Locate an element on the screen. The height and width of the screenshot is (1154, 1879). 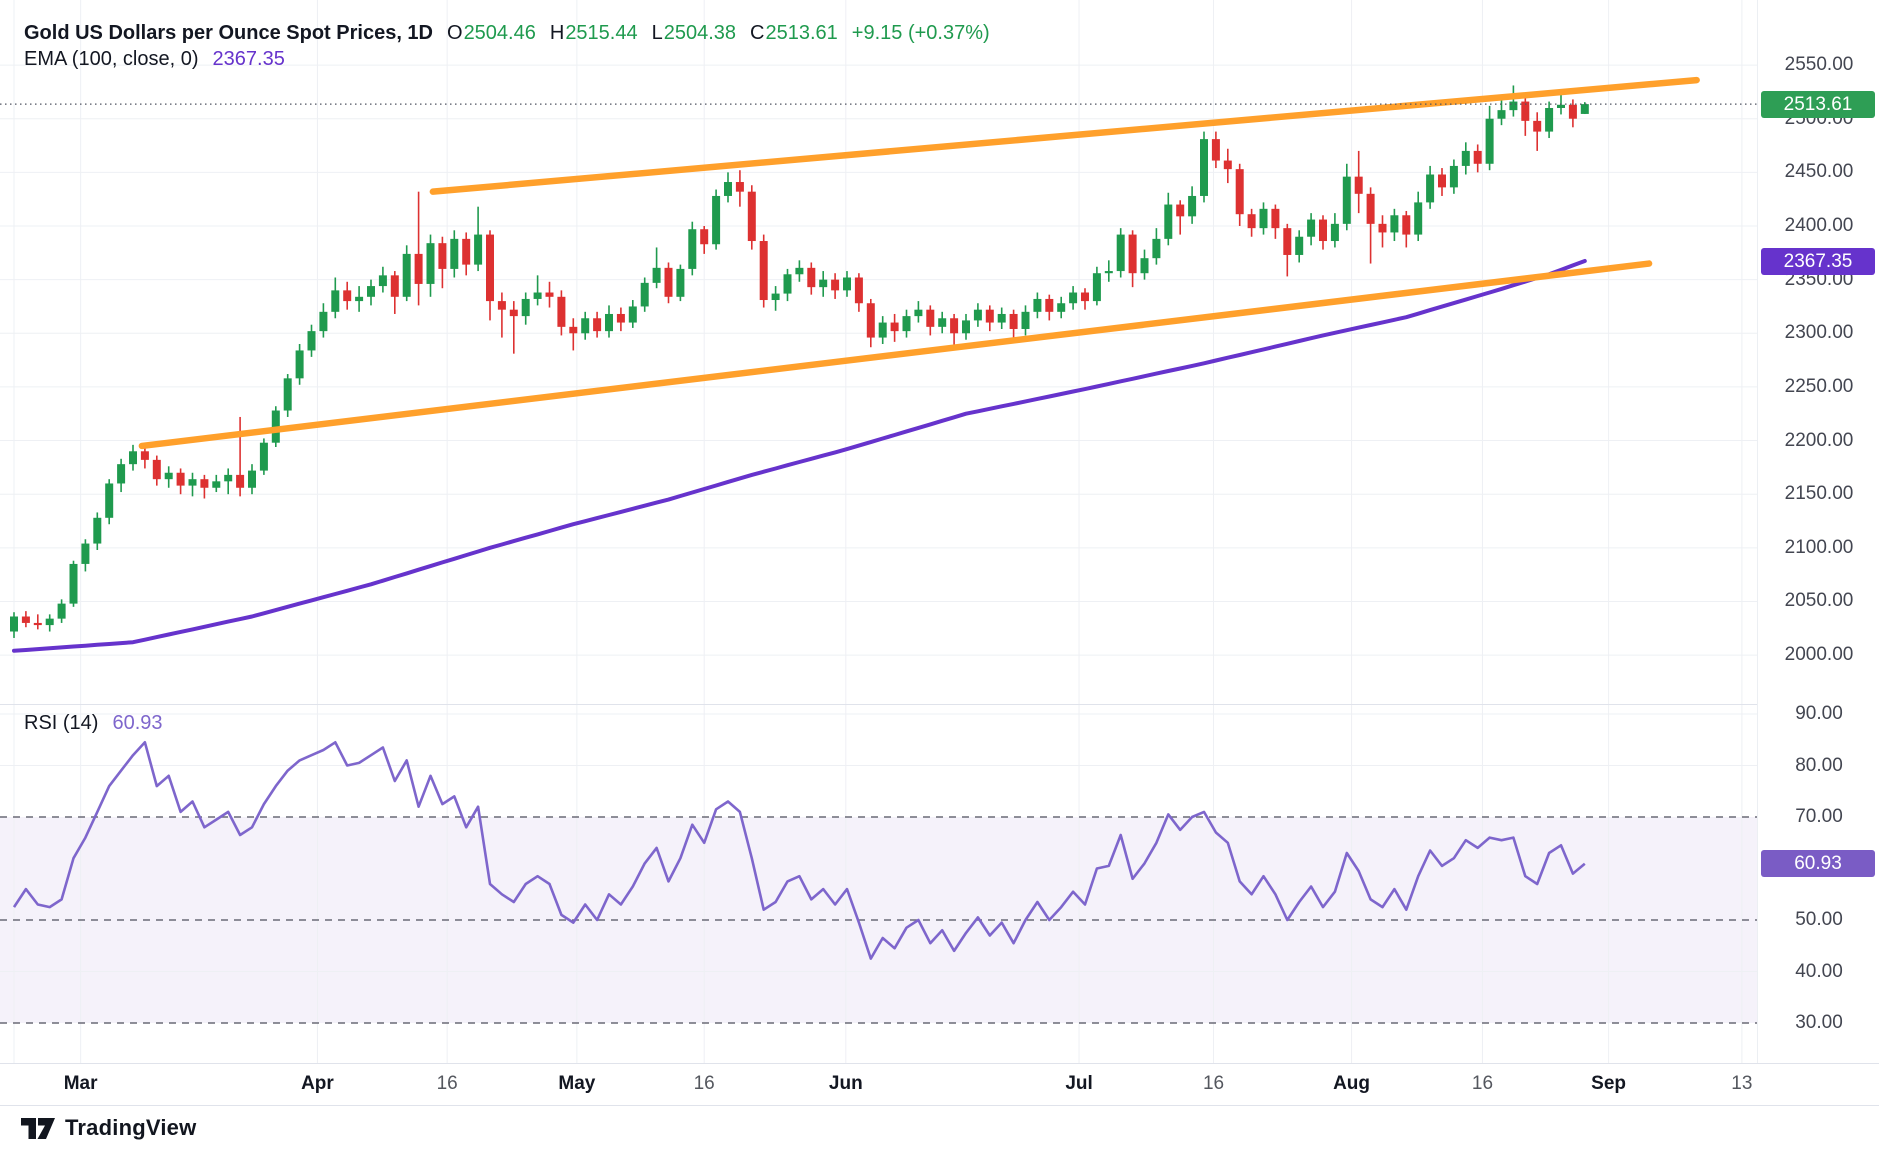
price-axis-label: 2400.00 is located at coordinates (1819, 225).